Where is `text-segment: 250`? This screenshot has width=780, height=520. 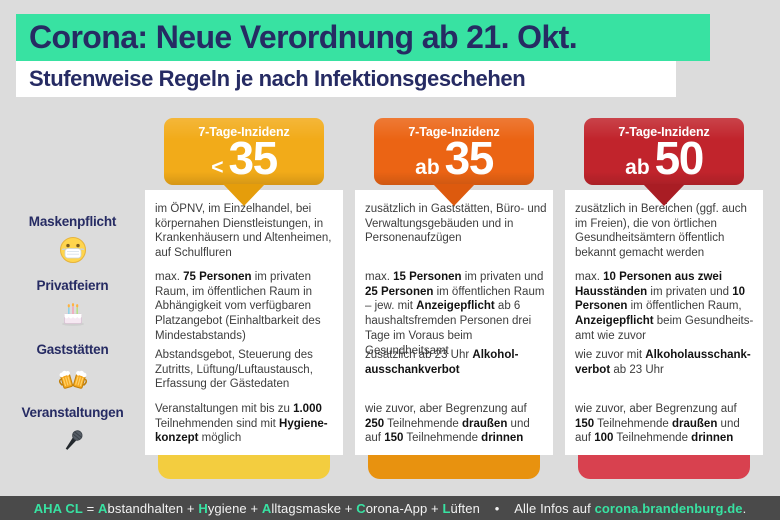
text-segment: 250 is located at coordinates (375, 423).